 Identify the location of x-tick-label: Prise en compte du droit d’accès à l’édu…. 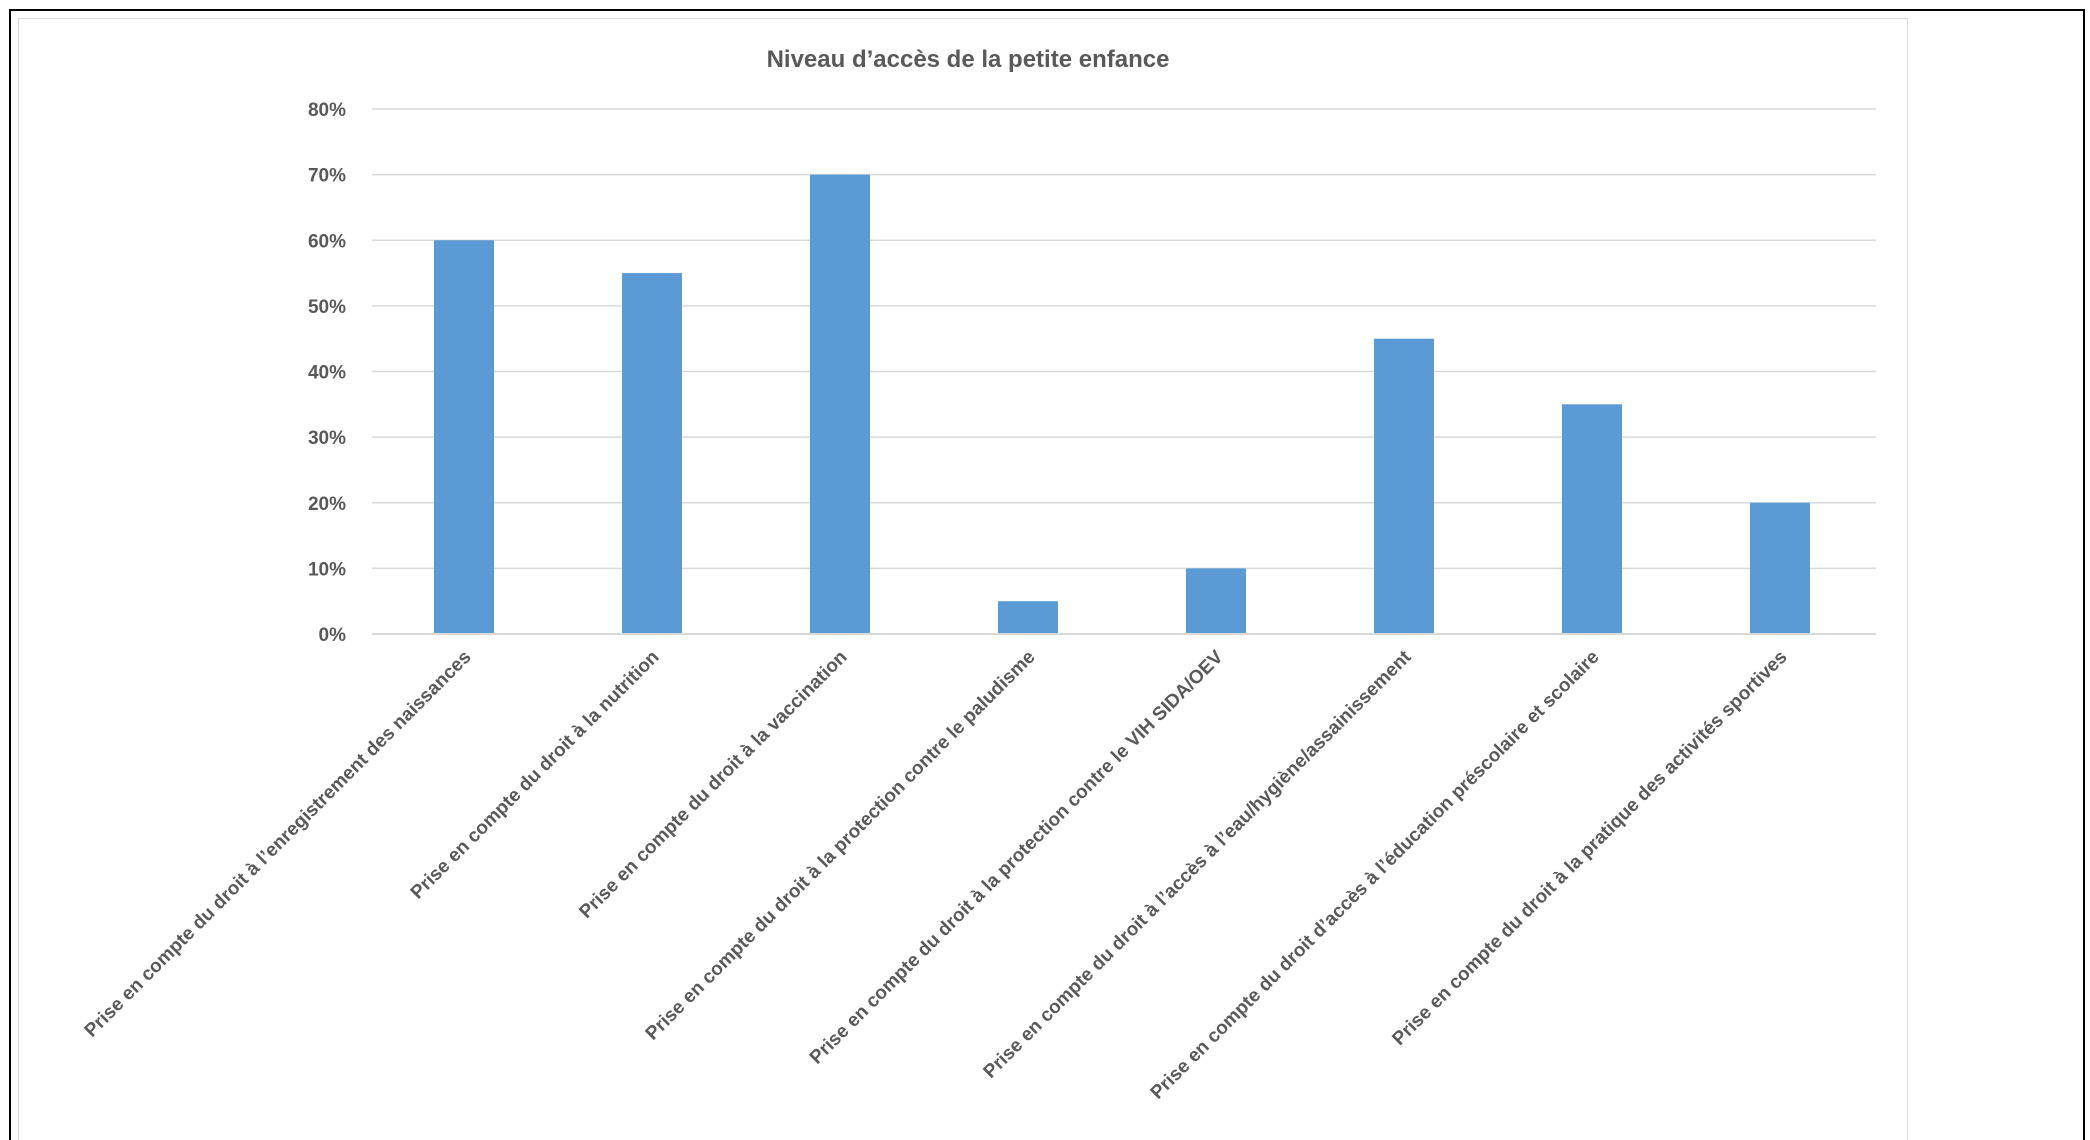
(1375, 875).